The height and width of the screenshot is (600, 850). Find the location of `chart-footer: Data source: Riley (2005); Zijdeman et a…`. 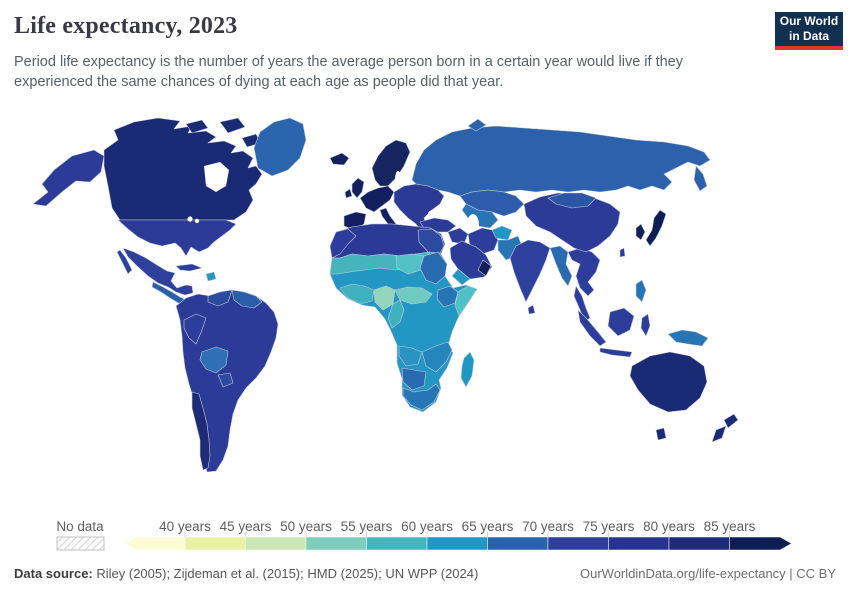

chart-footer: Data source: Riley (2005); Zijdeman et a… is located at coordinates (425, 573).